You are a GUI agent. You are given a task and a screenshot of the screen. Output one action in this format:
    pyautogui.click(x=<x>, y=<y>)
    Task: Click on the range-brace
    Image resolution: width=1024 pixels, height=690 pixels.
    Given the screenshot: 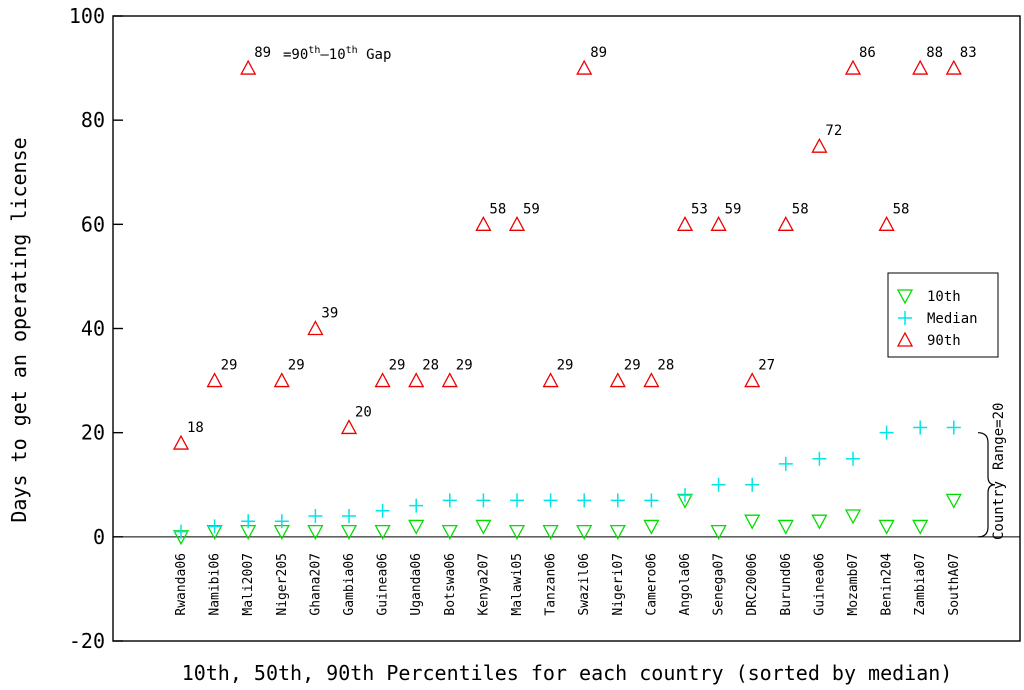 What is the action you would take?
    pyautogui.click(x=986, y=485)
    